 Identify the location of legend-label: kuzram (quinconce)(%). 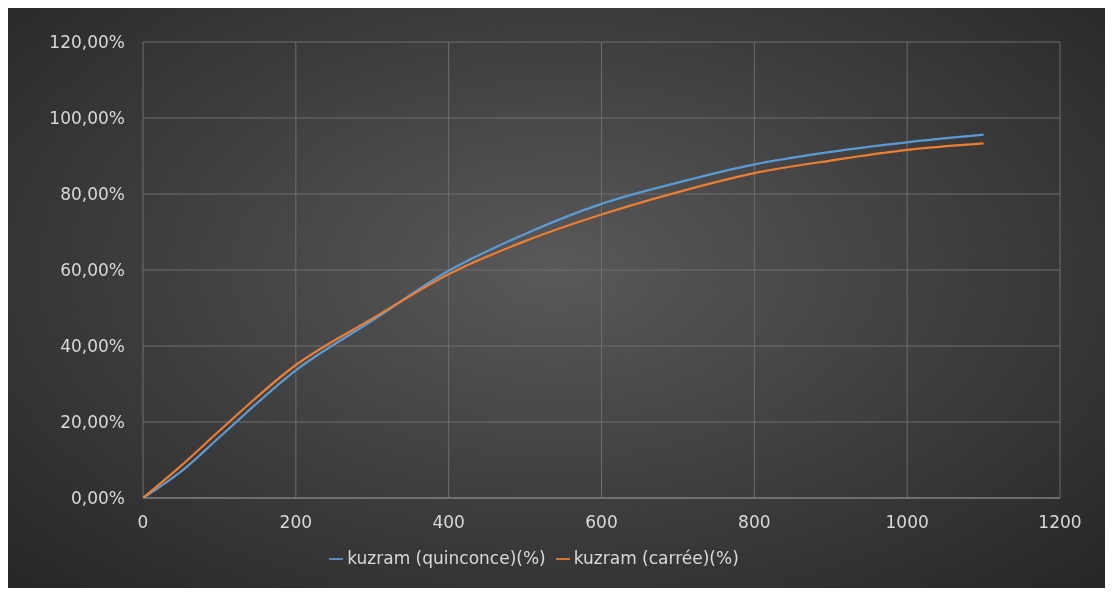
(446, 558).